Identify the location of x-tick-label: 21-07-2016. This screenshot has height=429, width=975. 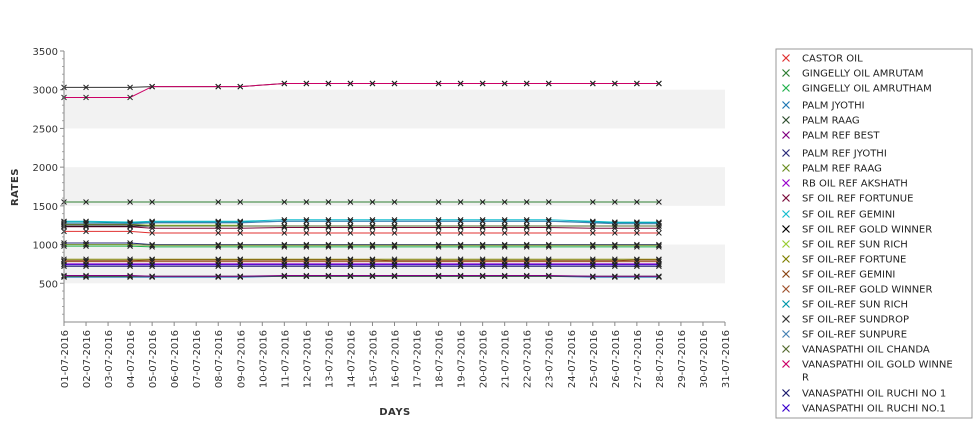
(506, 359).